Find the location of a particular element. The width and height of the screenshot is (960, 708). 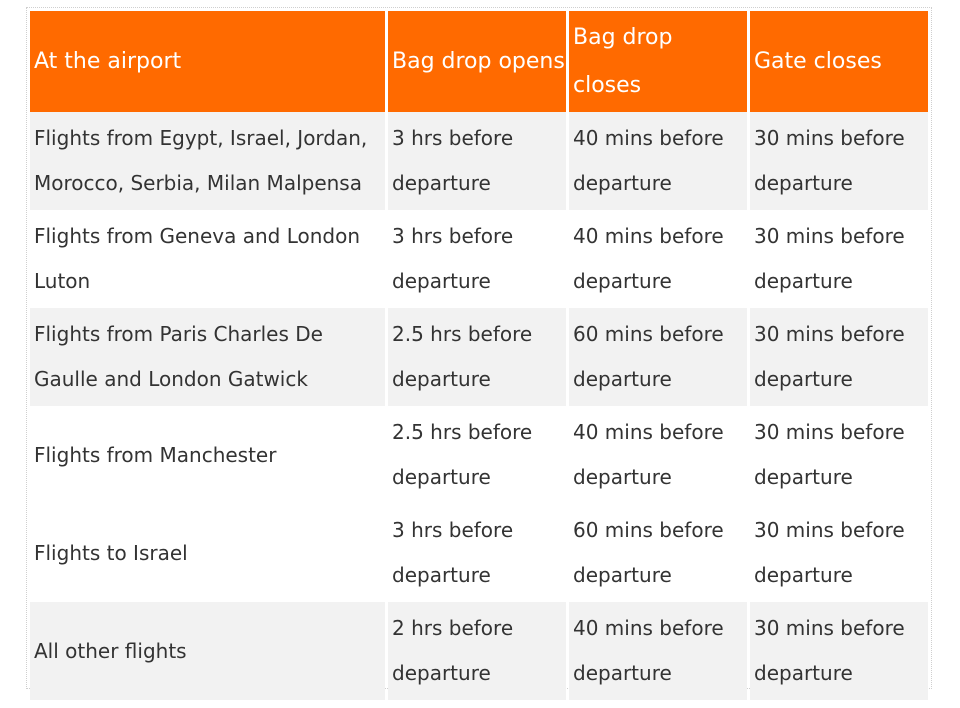

header-label: Bag drop opens is located at coordinates (478, 61).